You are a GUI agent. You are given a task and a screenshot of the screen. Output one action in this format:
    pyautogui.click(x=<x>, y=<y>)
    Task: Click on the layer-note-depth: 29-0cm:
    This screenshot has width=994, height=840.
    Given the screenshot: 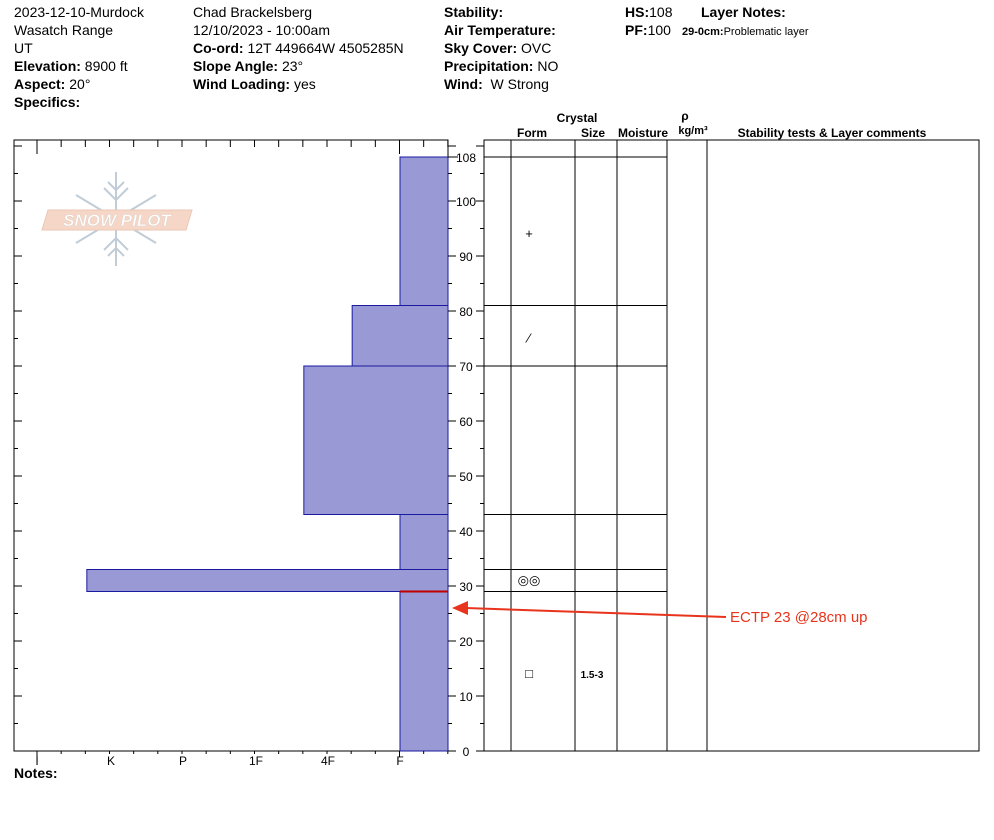 What is the action you would take?
    pyautogui.click(x=703, y=32)
    